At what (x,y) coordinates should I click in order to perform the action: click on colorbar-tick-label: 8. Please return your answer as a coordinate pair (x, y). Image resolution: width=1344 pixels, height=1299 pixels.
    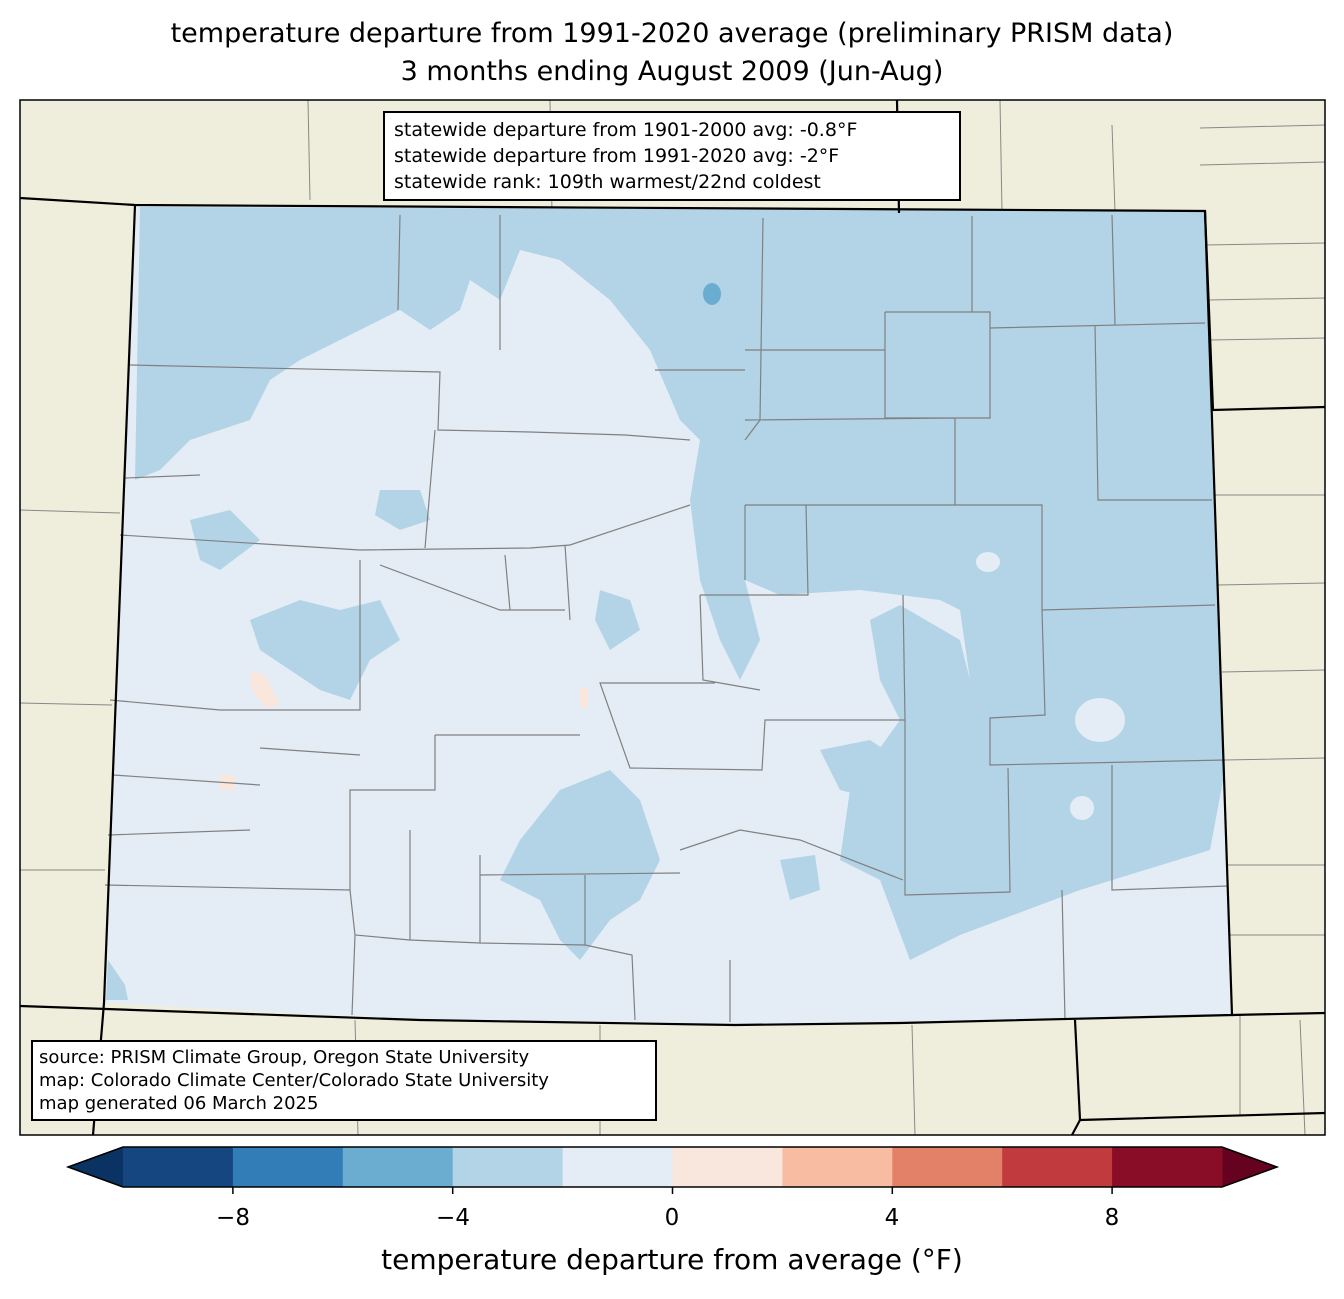
    Looking at the image, I should click on (1112, 1218).